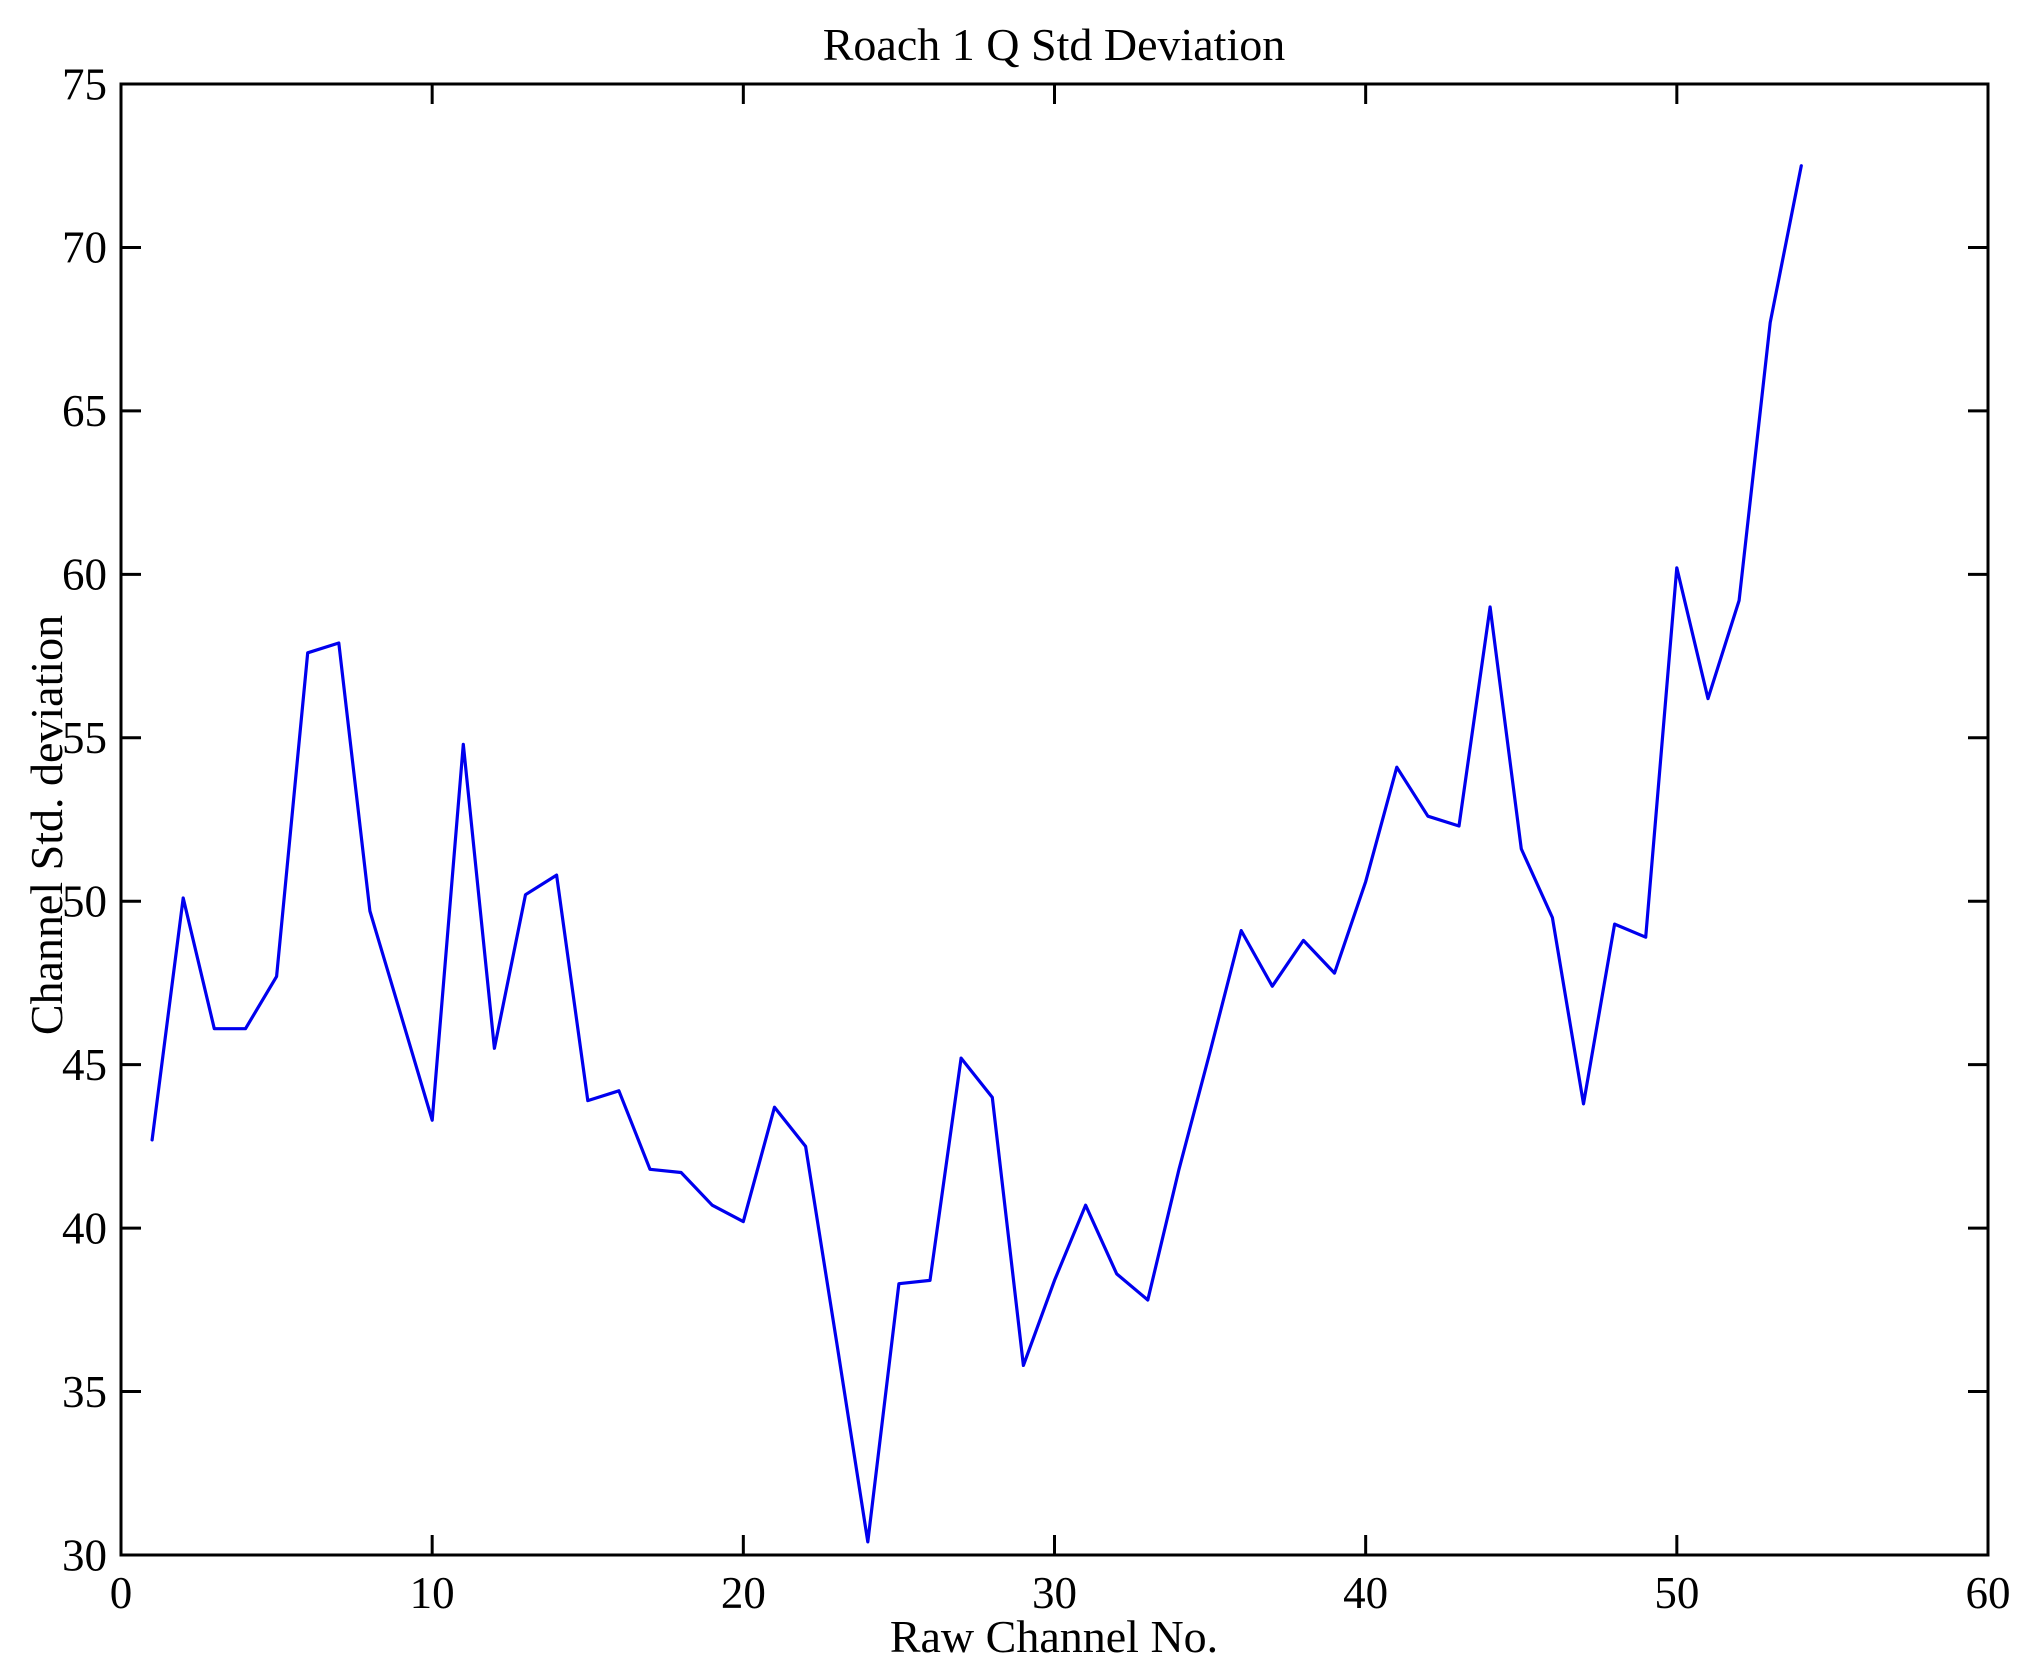 This screenshot has height=1671, width=2025. I want to click on y-tick-label: 55, so click(84, 738).